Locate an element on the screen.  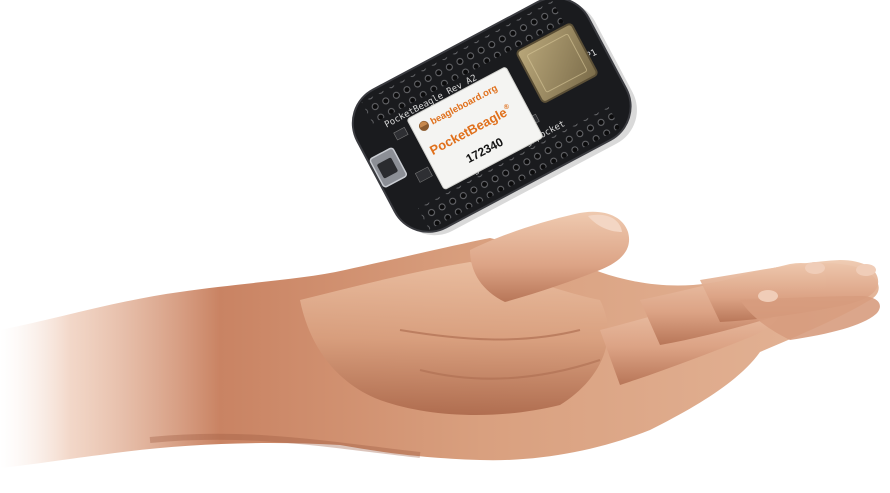
index-nail is located at coordinates (768, 296).